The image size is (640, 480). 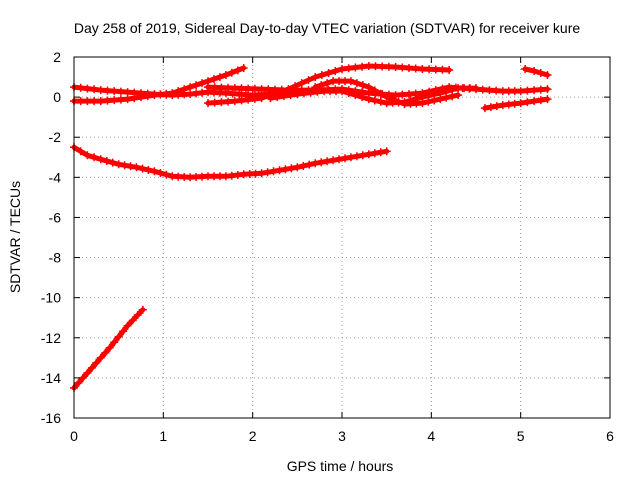 What do you see at coordinates (55, 258) in the screenshot?
I see `y-tick-label: -8` at bounding box center [55, 258].